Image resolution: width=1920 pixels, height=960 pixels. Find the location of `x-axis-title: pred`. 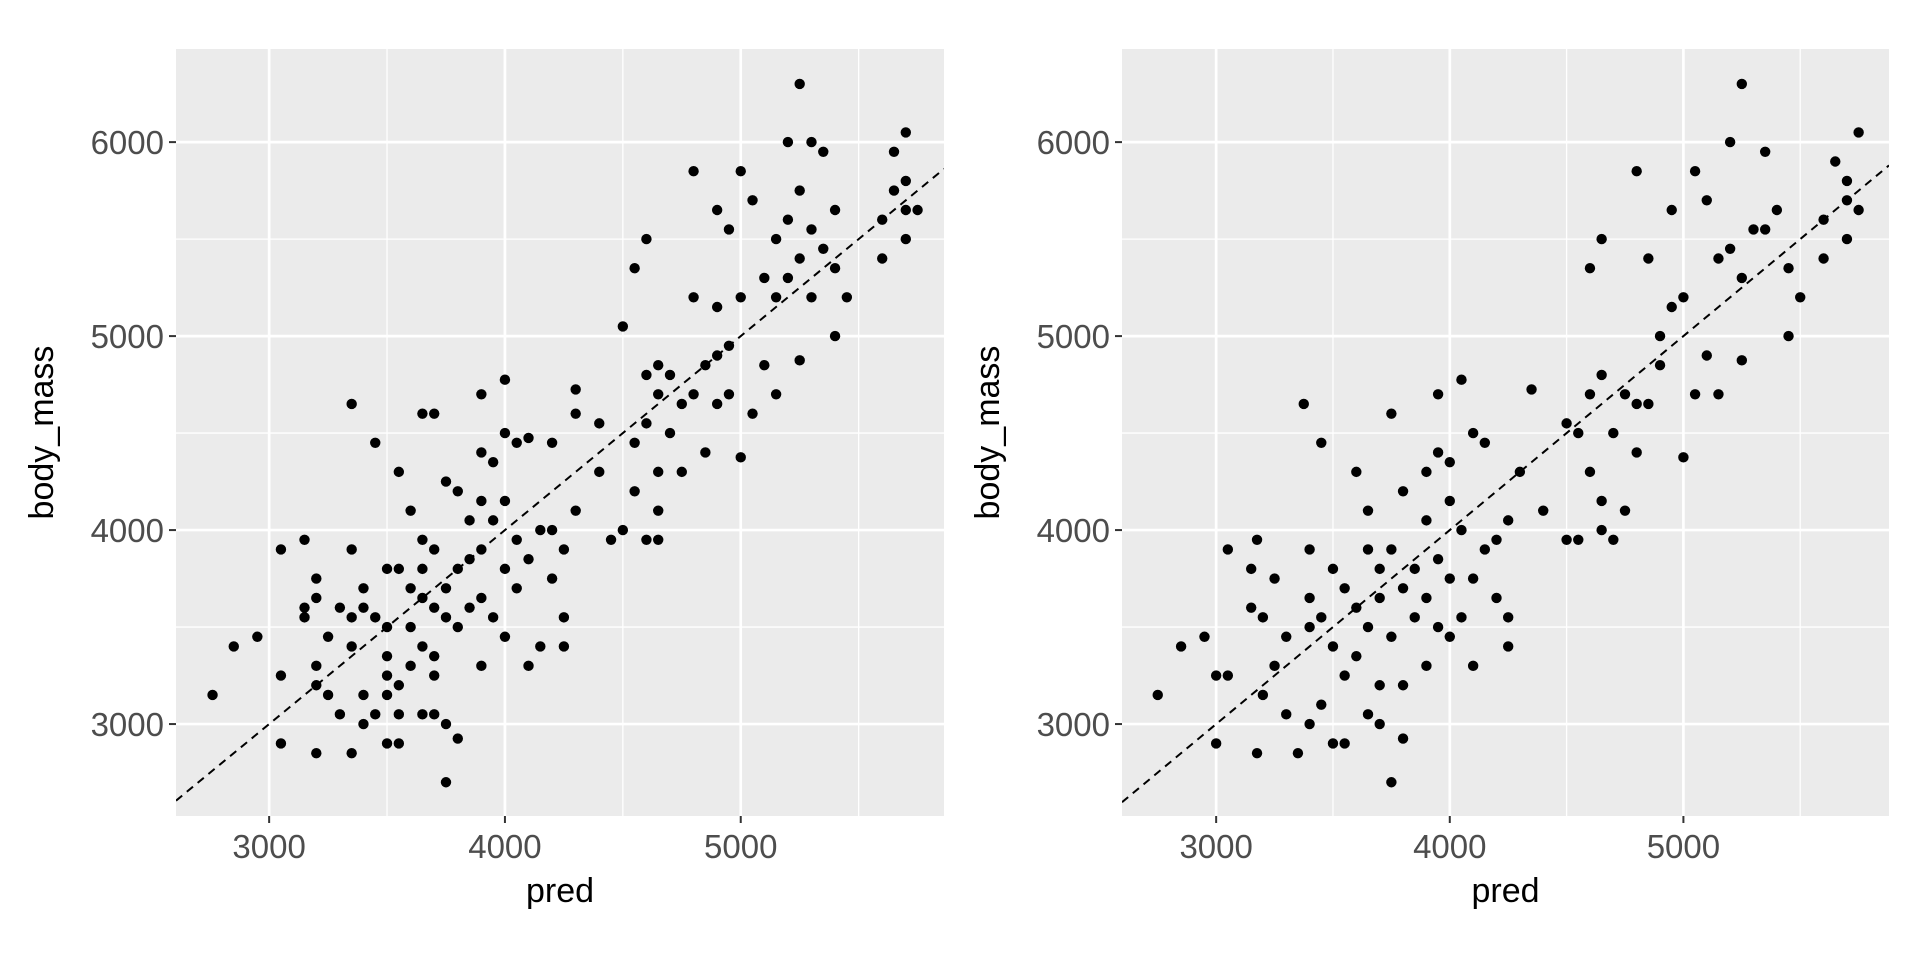

x-axis-title: pred is located at coordinates (1505, 891).